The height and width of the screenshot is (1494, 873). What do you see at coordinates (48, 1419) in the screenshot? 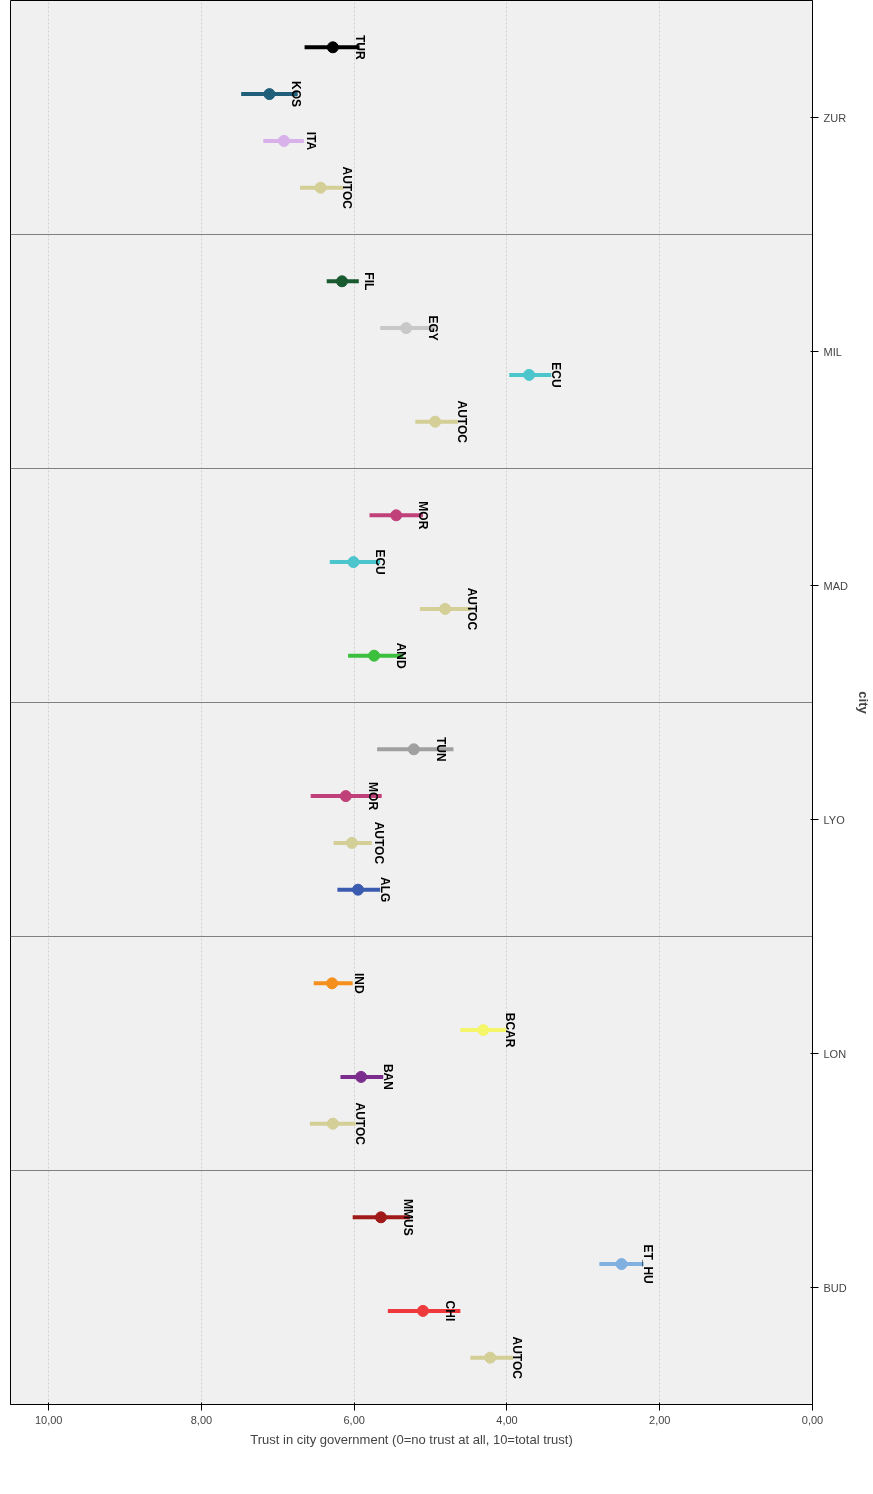
I see `x-tick-label: 10,00` at bounding box center [48, 1419].